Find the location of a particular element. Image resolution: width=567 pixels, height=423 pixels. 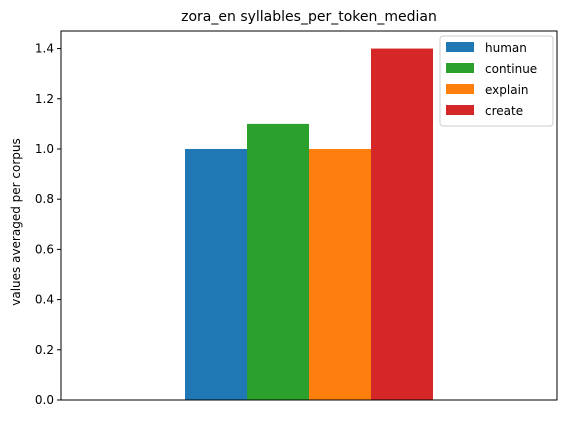

y-tick-label: 0.2 is located at coordinates (44, 350).